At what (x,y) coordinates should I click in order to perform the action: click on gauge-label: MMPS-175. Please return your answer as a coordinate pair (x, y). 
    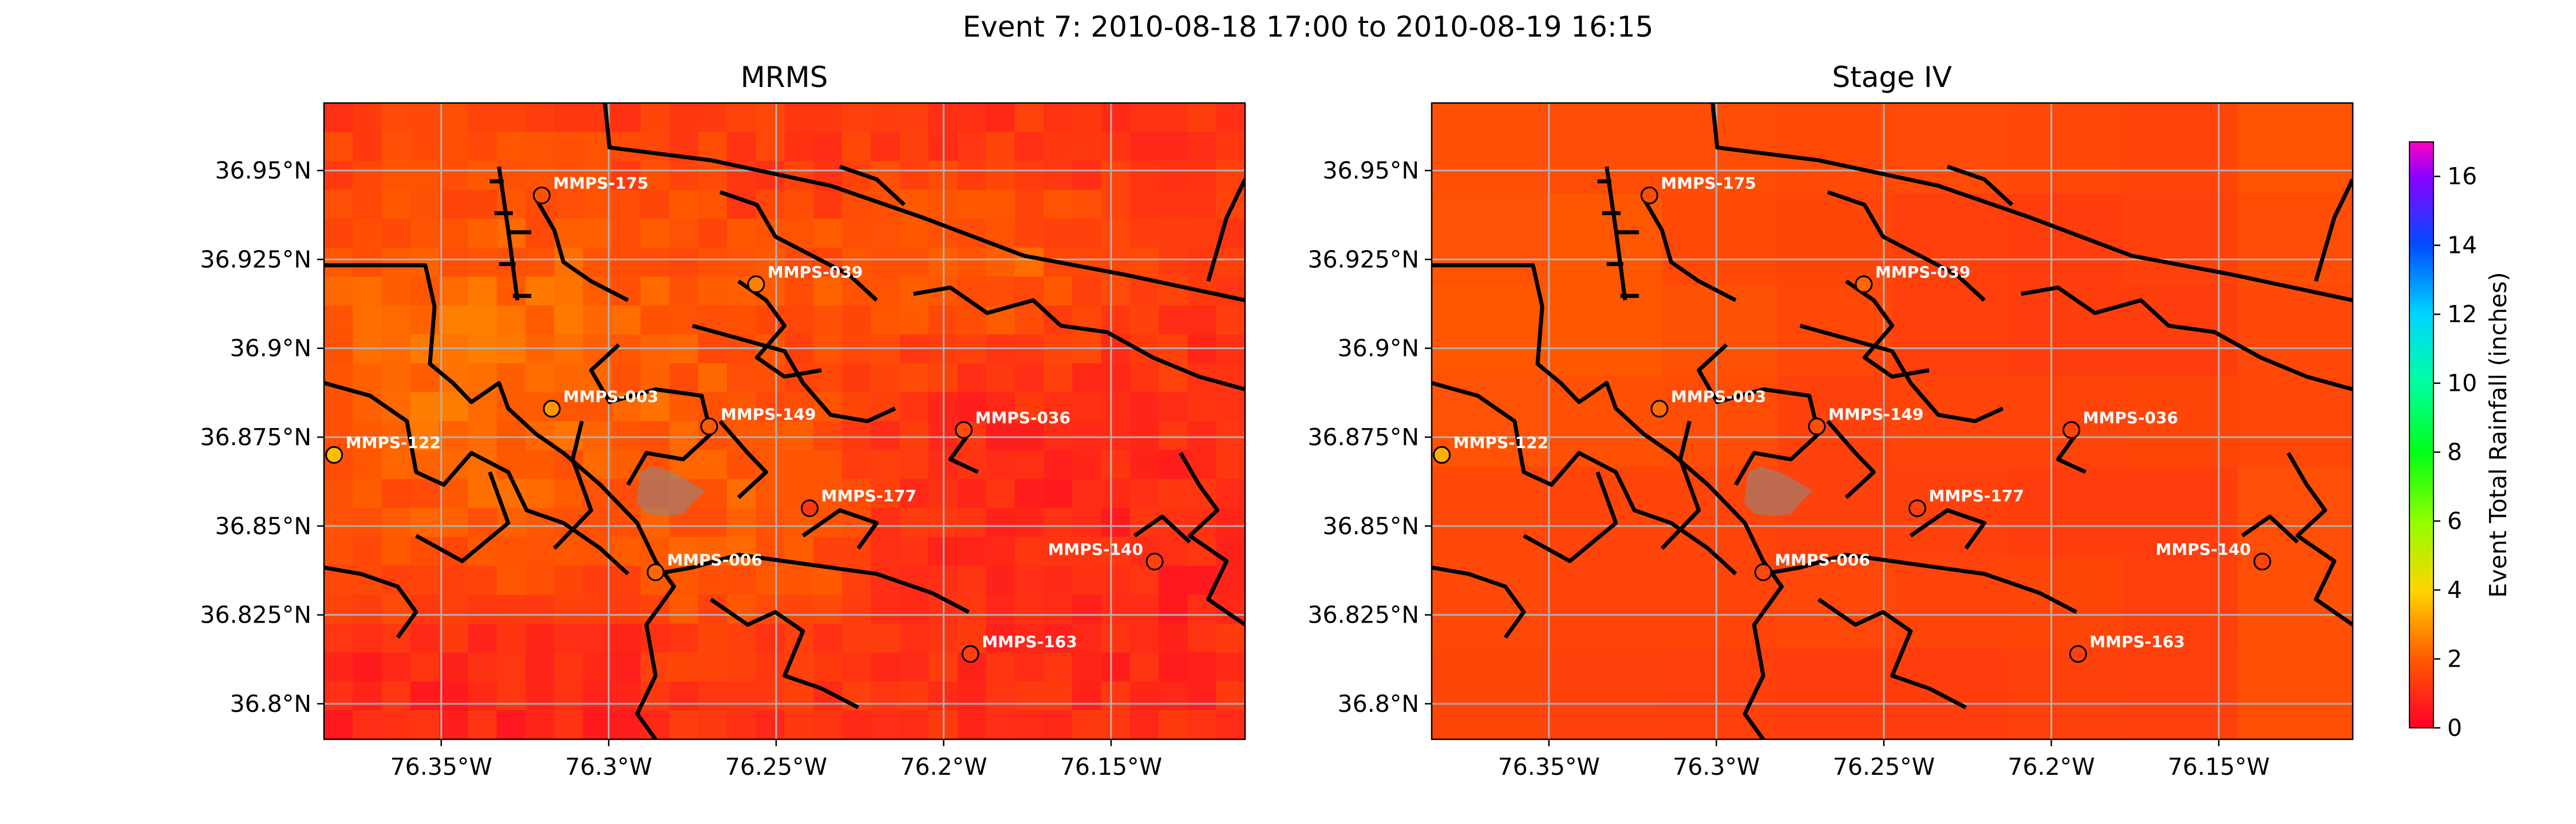
    Looking at the image, I should click on (1708, 183).